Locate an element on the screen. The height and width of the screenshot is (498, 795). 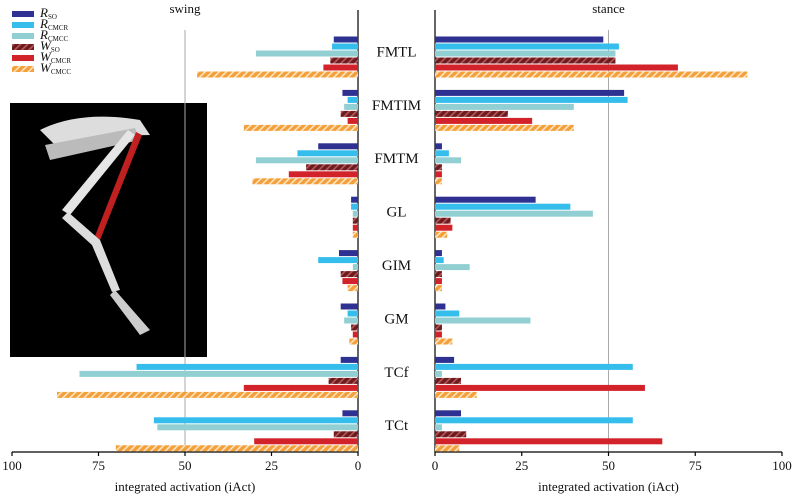
category-label: FMTL is located at coordinates (396, 52).